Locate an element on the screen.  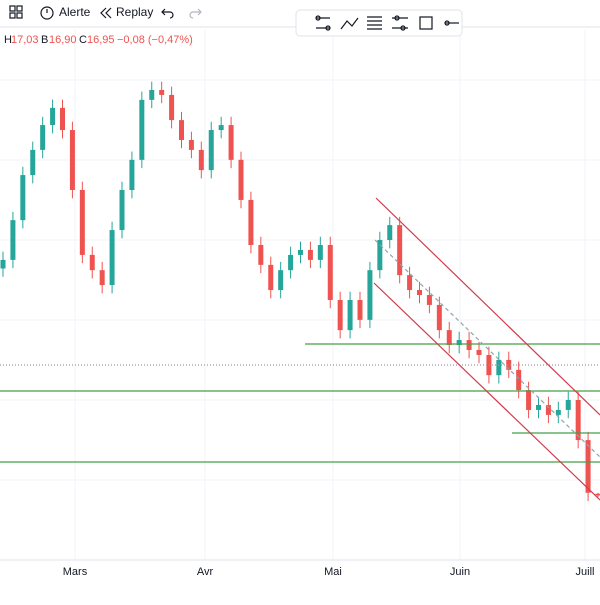
time-label: Mars is located at coordinates (75, 572).